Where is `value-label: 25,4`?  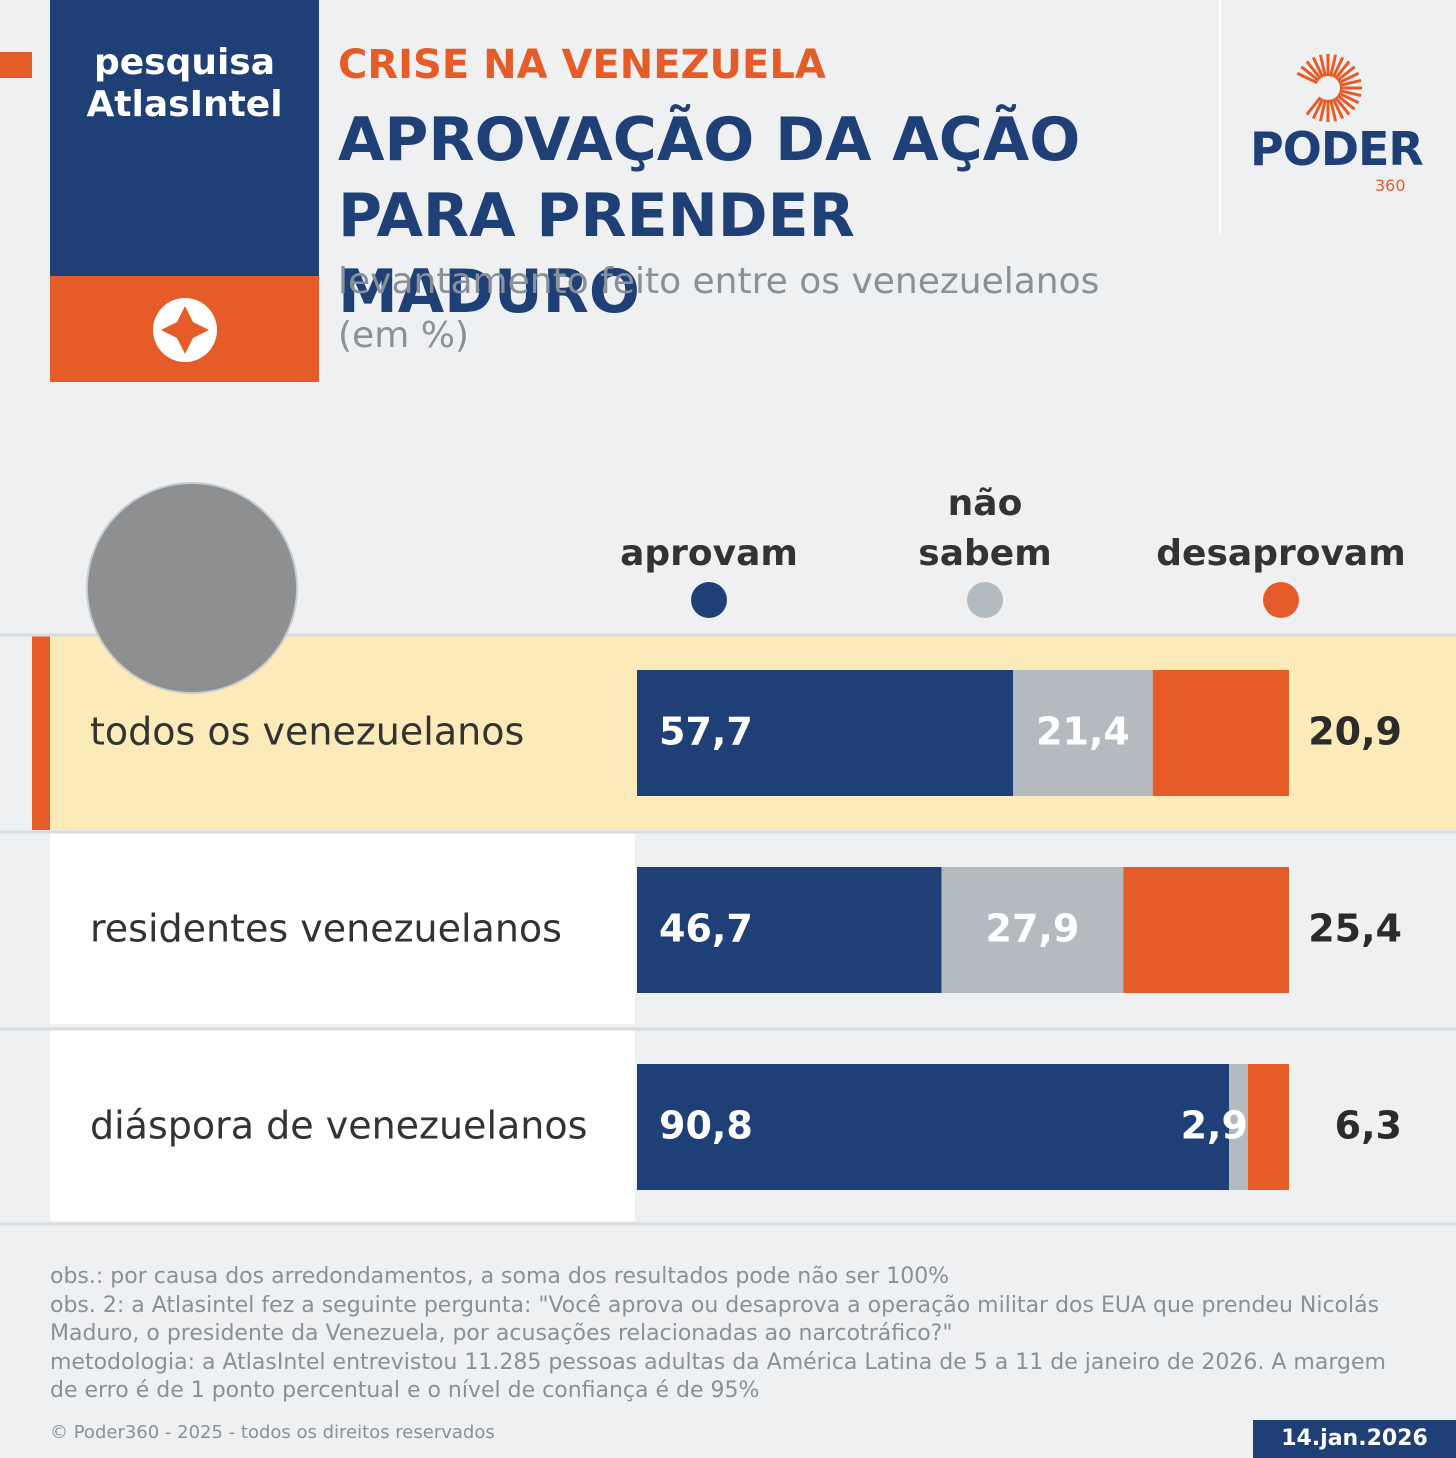
value-label: 25,4 is located at coordinates (1355, 929).